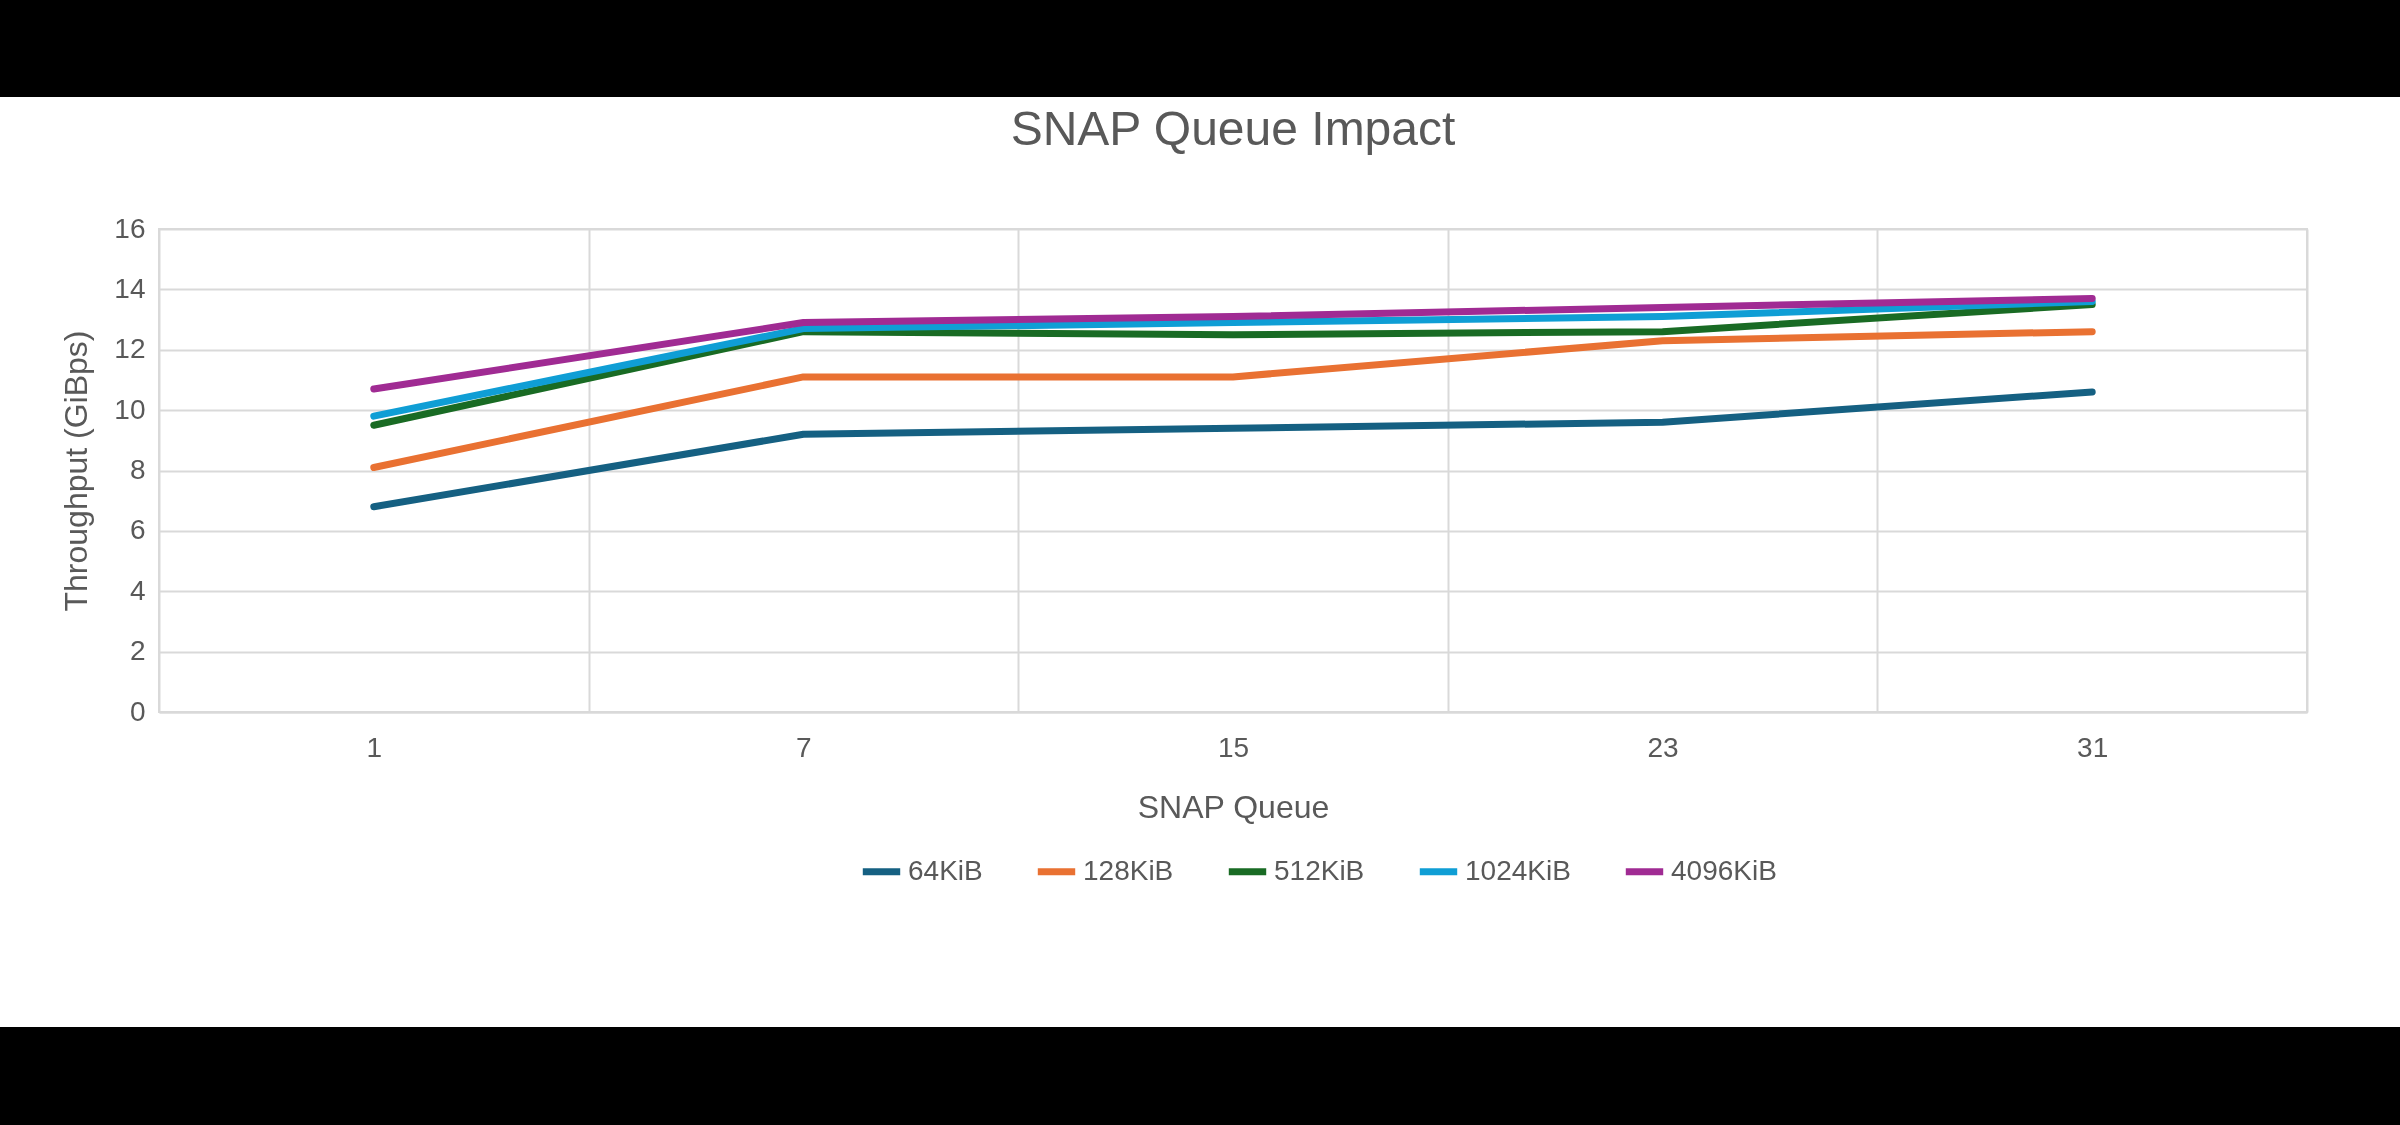 This screenshot has width=2400, height=1125. I want to click on legend-label: 4096KiB, so click(1724, 870).